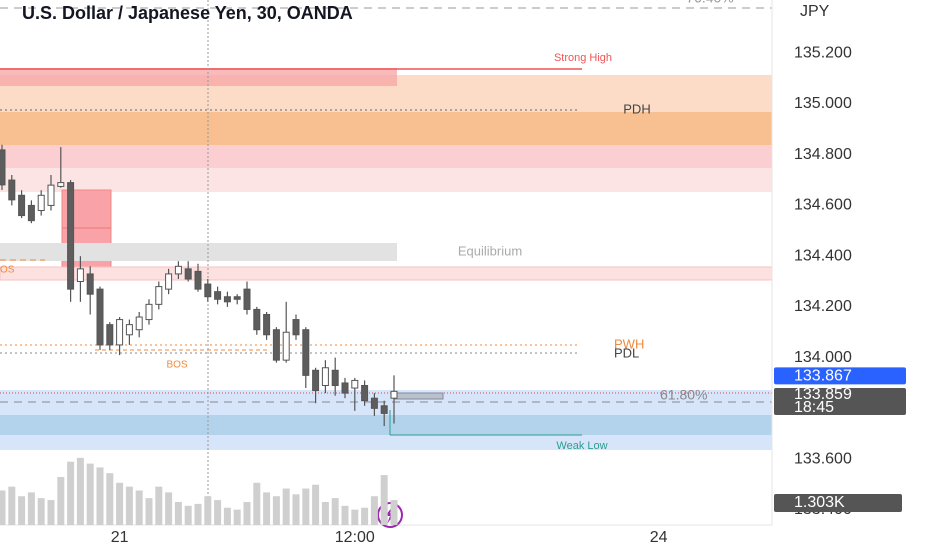 The width and height of the screenshot is (932, 550). Describe the element at coordinates (629, 343) in the screenshot. I see `annotation: PWH` at that location.